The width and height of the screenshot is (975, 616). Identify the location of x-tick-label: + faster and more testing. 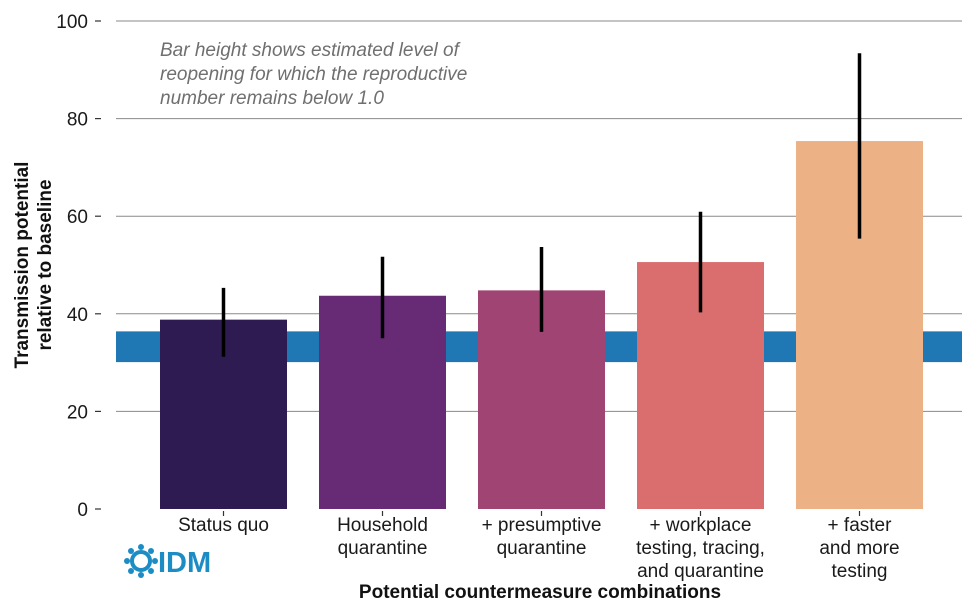
(859, 548).